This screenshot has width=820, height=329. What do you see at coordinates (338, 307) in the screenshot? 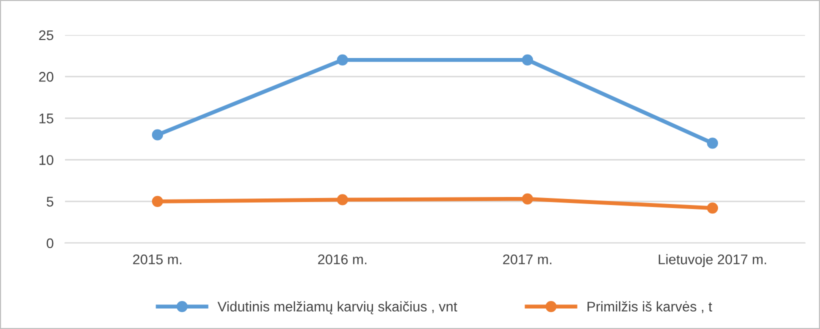
I see `legend-label: Vidutinis melžiamų karvių skaičius , vnt` at bounding box center [338, 307].